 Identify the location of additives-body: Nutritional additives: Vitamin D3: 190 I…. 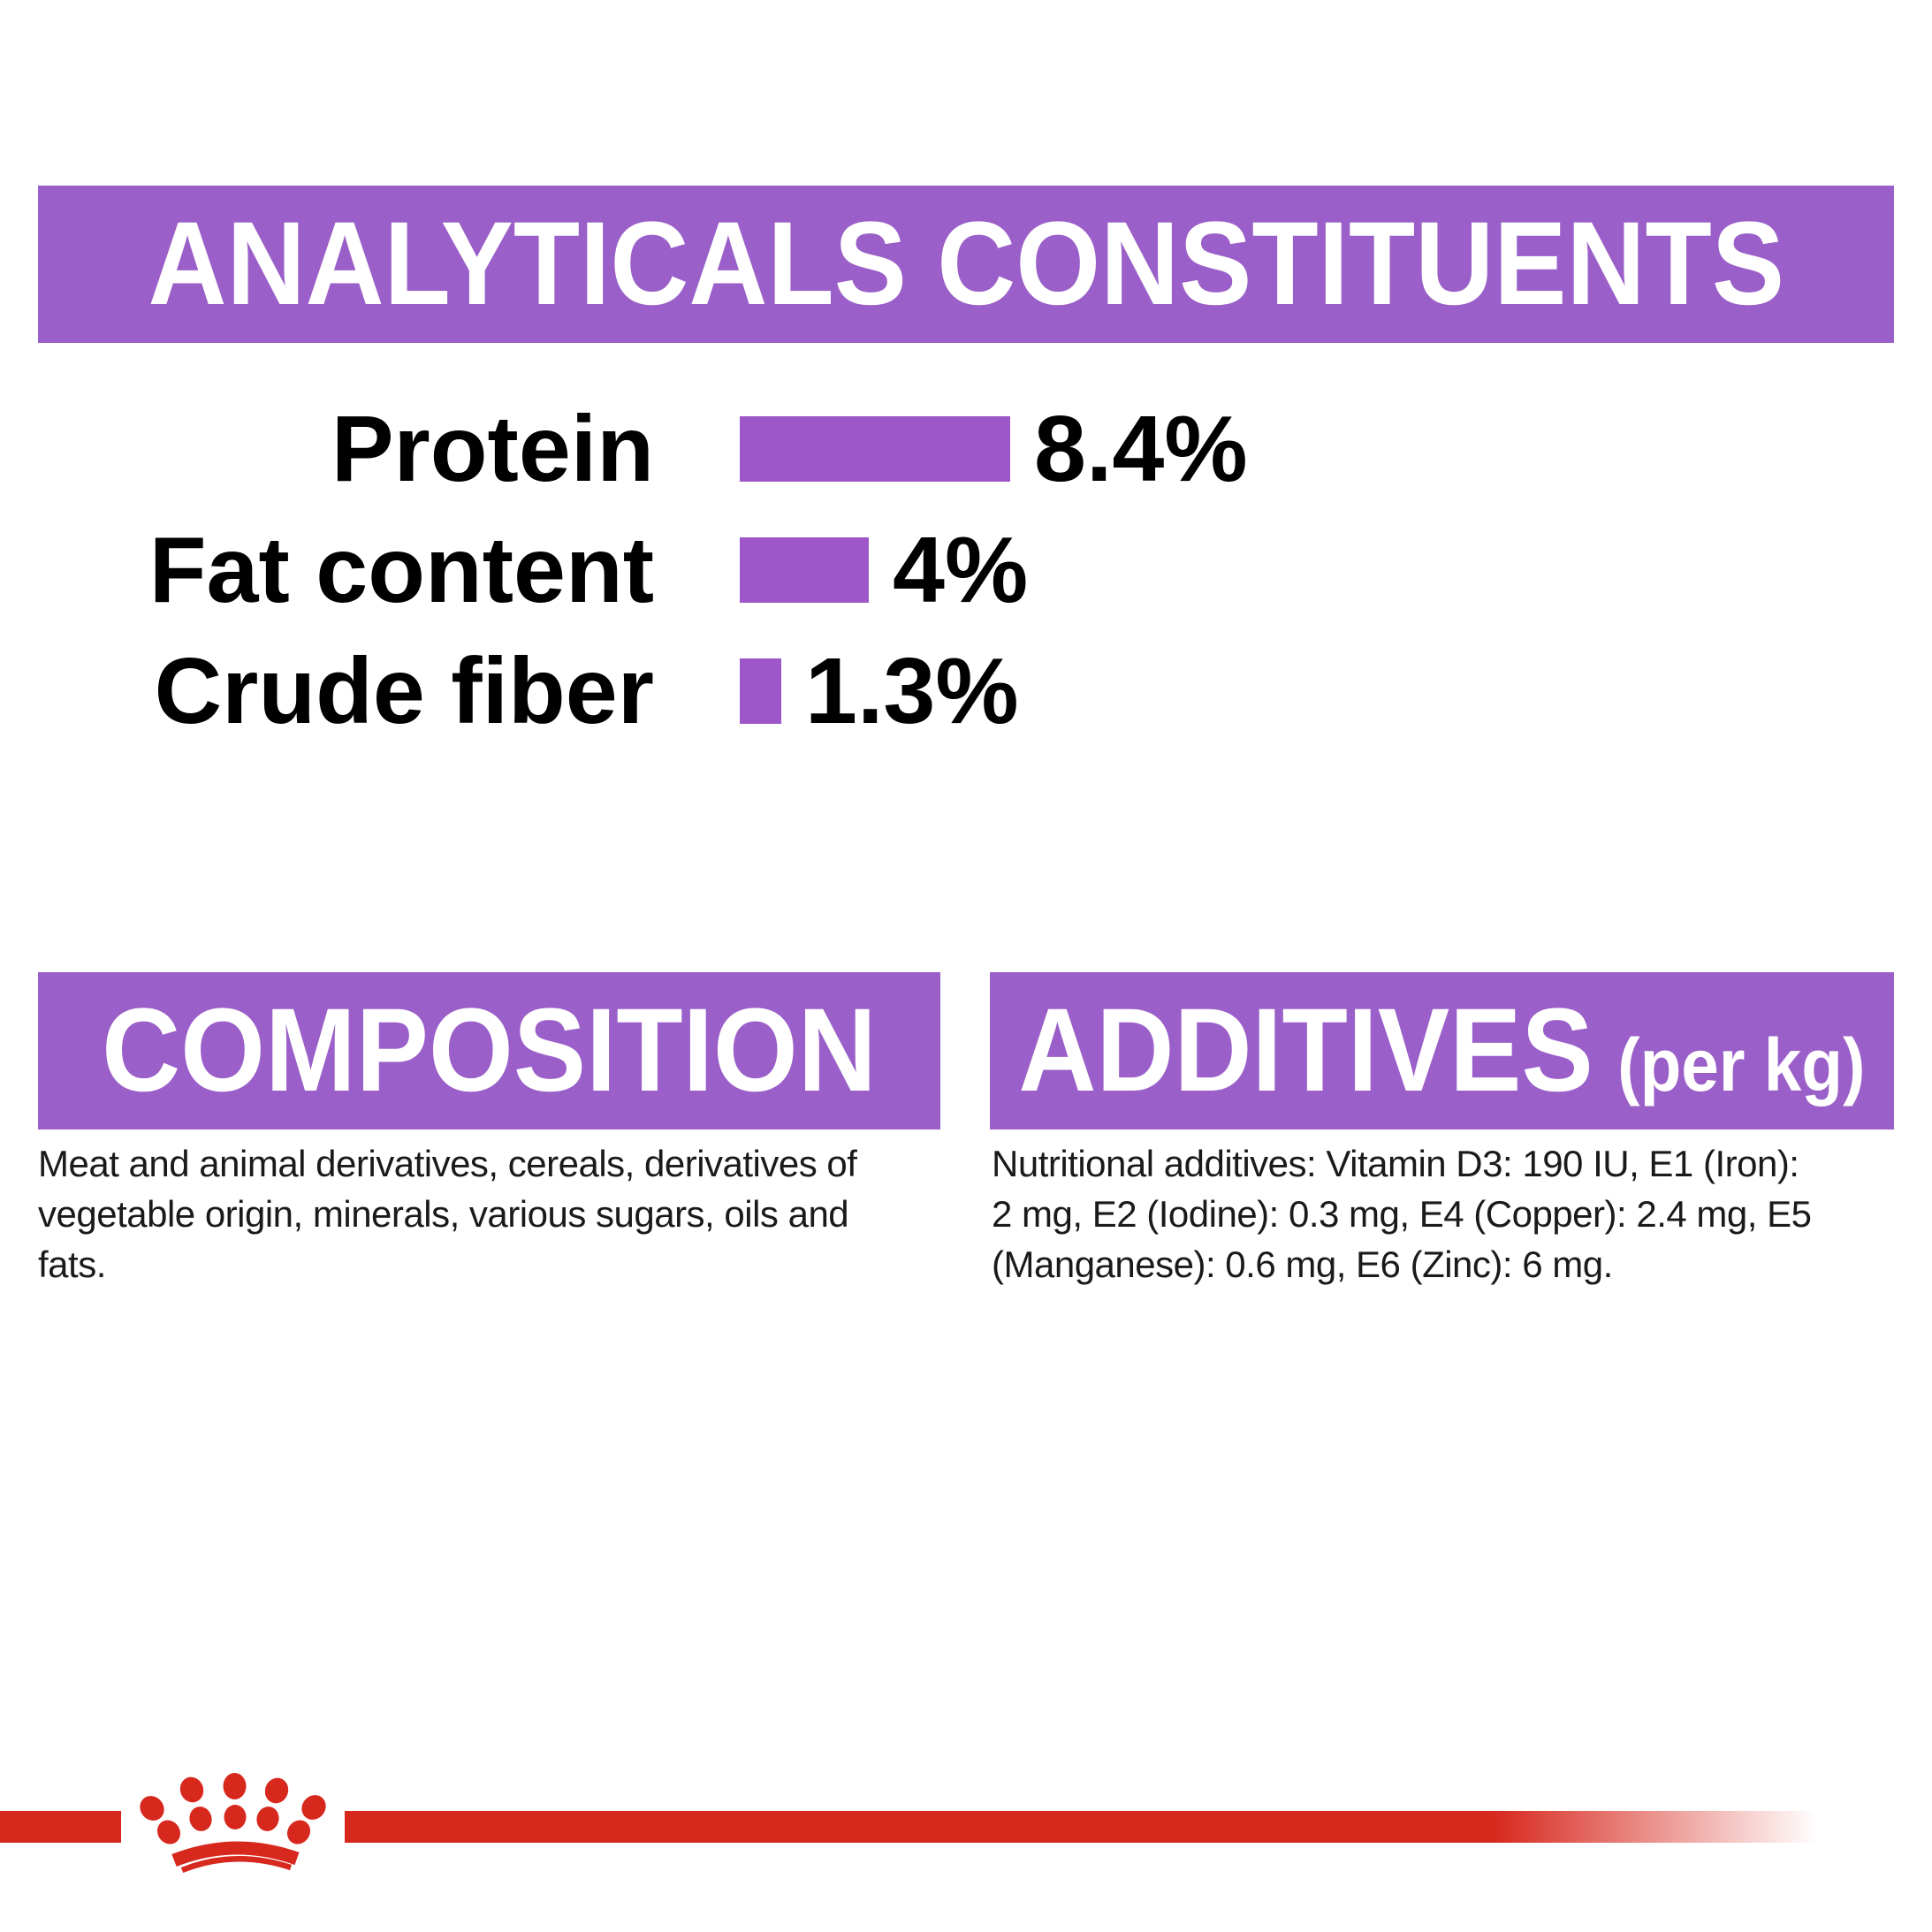
(1402, 1214).